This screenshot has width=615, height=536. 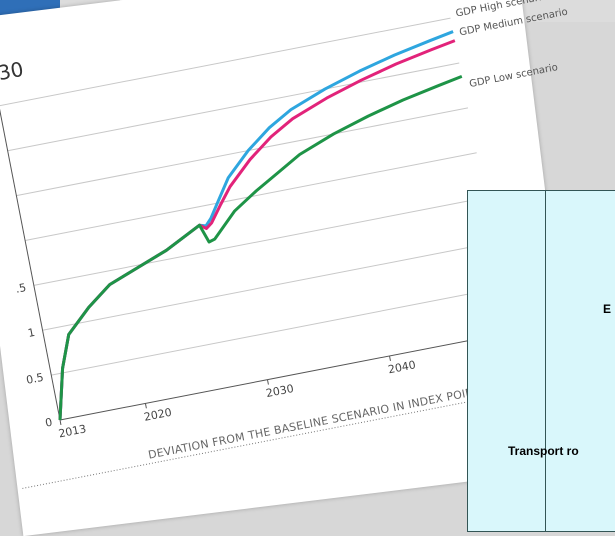 What do you see at coordinates (402, 367) in the screenshot?
I see `x-tick-label: 2040` at bounding box center [402, 367].